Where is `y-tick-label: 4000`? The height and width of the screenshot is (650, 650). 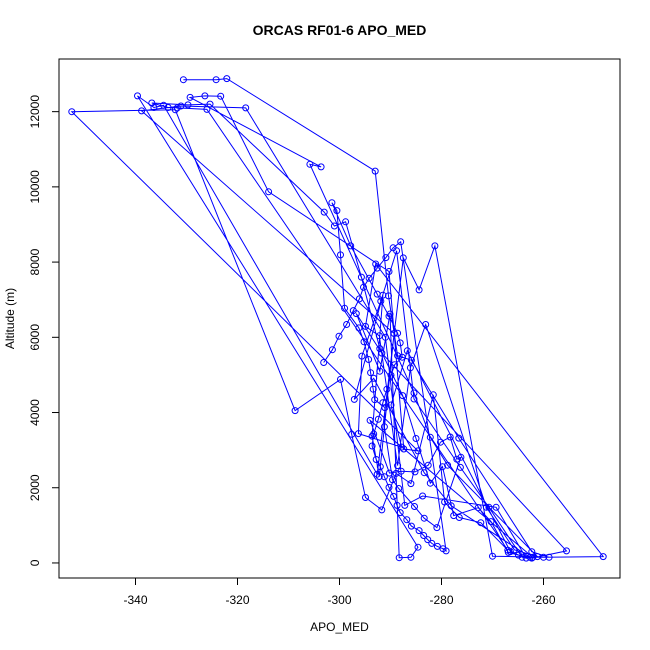 y-tick-label: 4000 is located at coordinates (35, 412).